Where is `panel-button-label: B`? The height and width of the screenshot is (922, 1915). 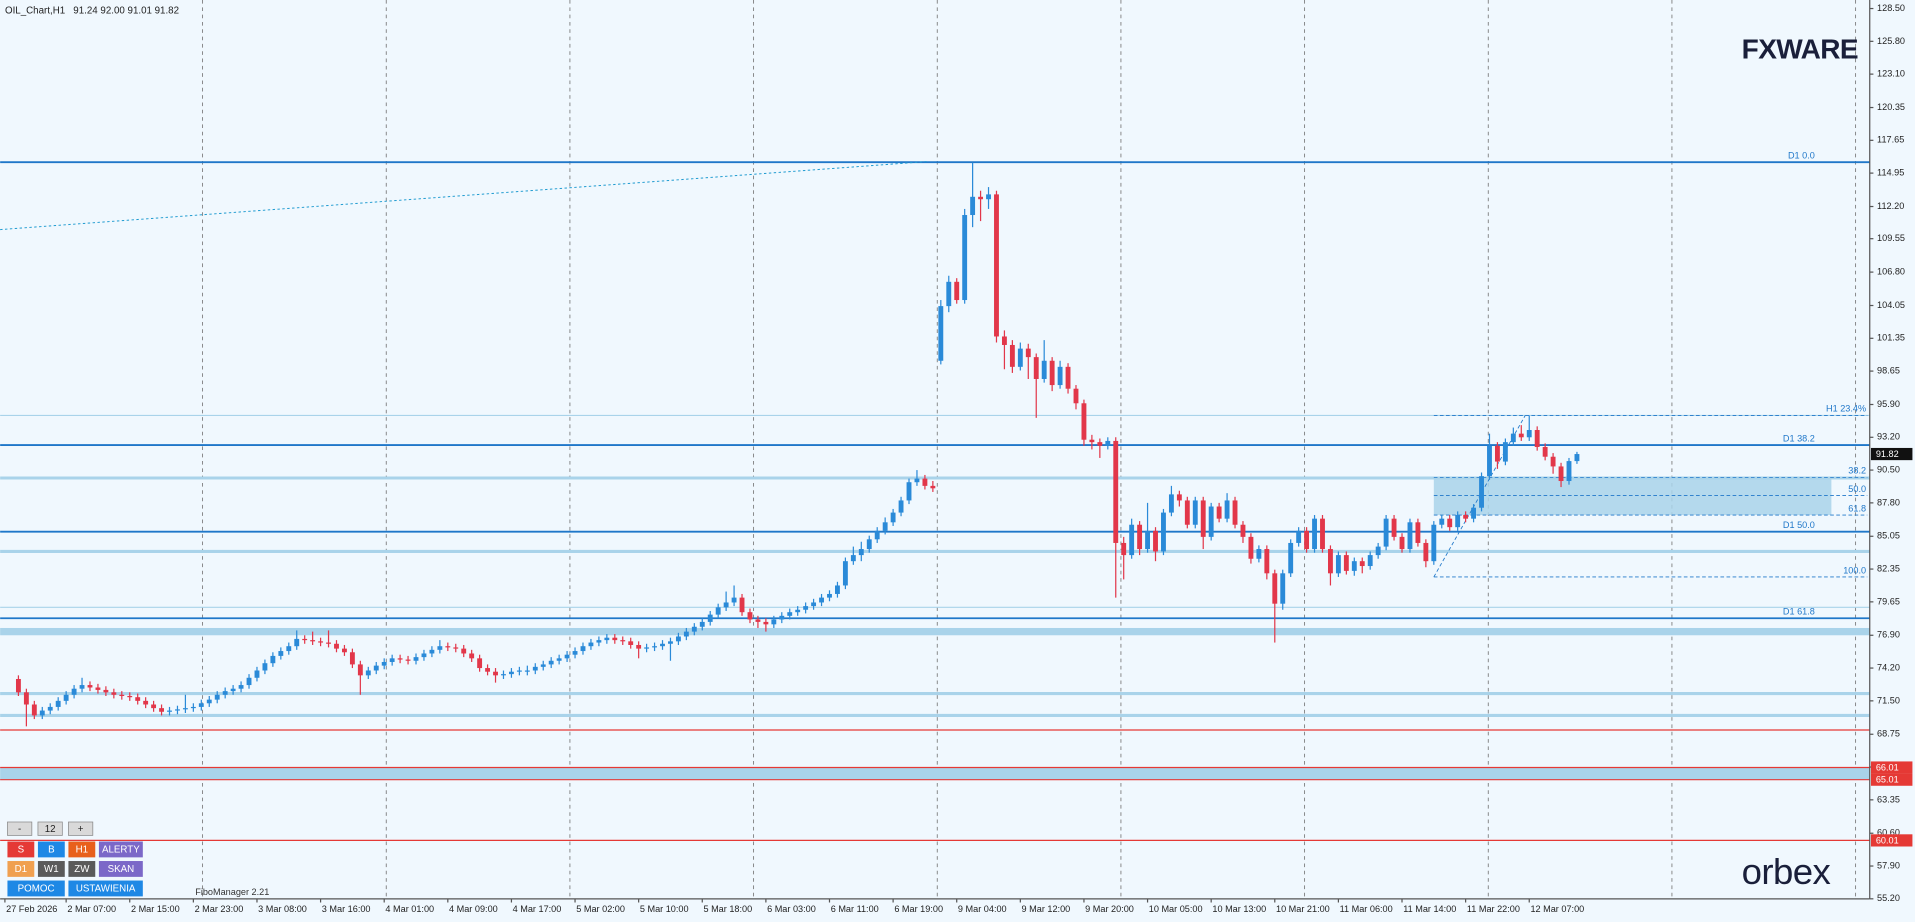
panel-button-label: B is located at coordinates (51, 850).